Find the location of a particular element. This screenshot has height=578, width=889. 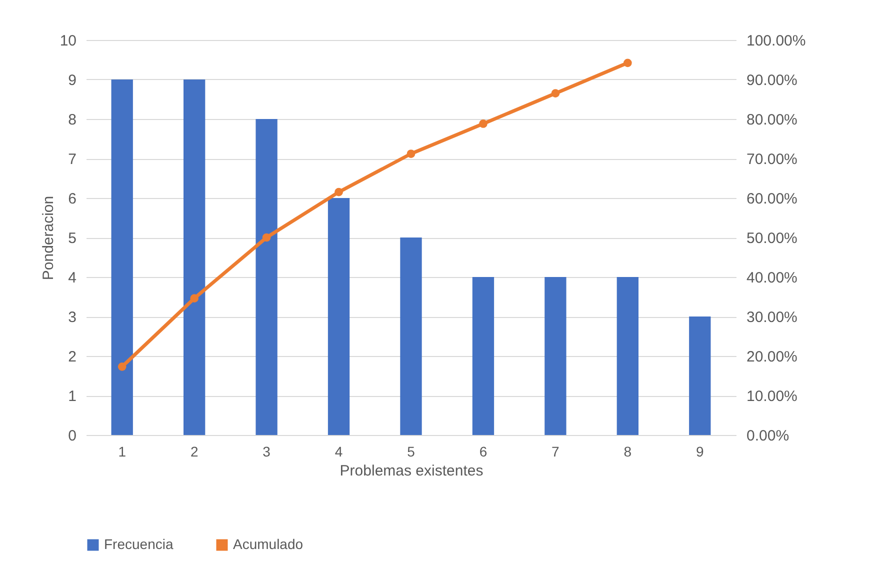

y-tick-label: 4 is located at coordinates (72, 278).